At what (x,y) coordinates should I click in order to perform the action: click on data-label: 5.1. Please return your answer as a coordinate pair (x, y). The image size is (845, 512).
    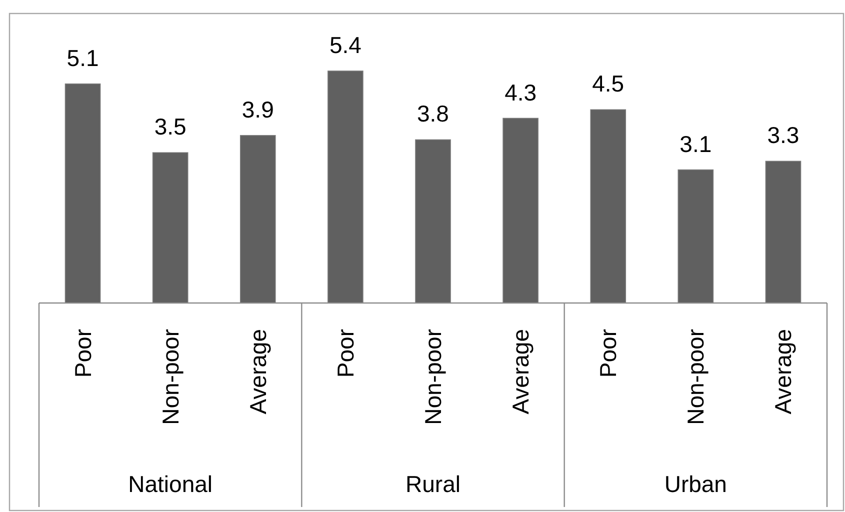
    Looking at the image, I should click on (82, 57).